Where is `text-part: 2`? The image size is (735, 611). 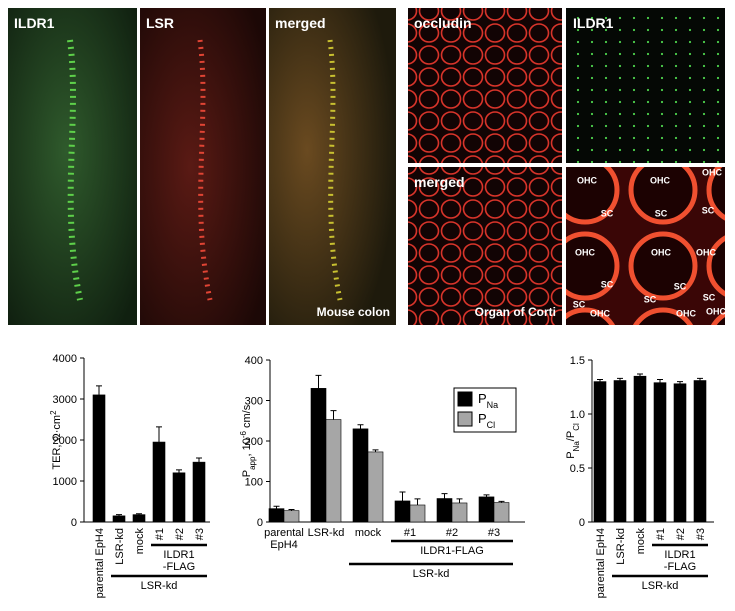 text-part: 2 is located at coordinates (53, 412).